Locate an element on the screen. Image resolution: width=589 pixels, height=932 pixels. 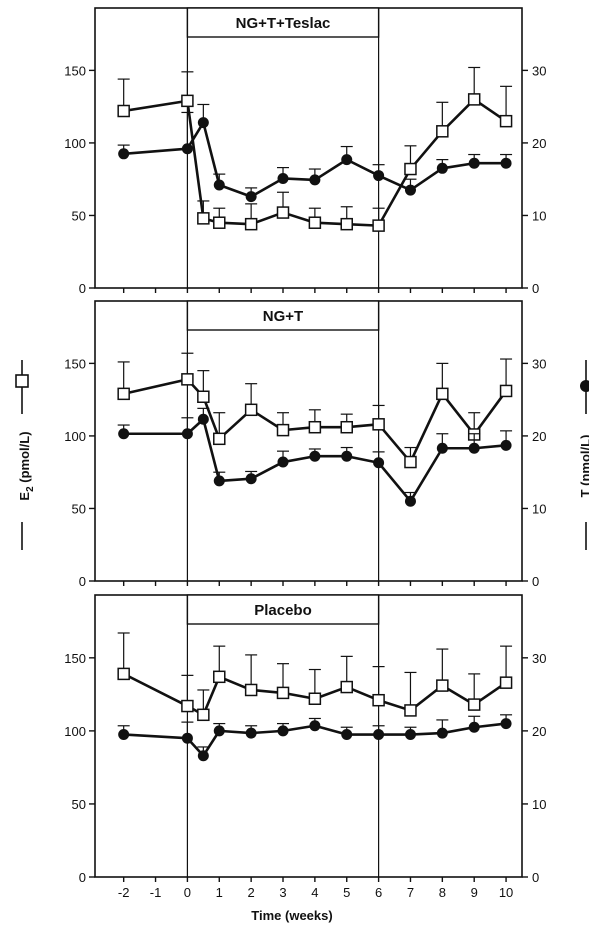
right-axis-legend-key is located at coordinates (584, 455).